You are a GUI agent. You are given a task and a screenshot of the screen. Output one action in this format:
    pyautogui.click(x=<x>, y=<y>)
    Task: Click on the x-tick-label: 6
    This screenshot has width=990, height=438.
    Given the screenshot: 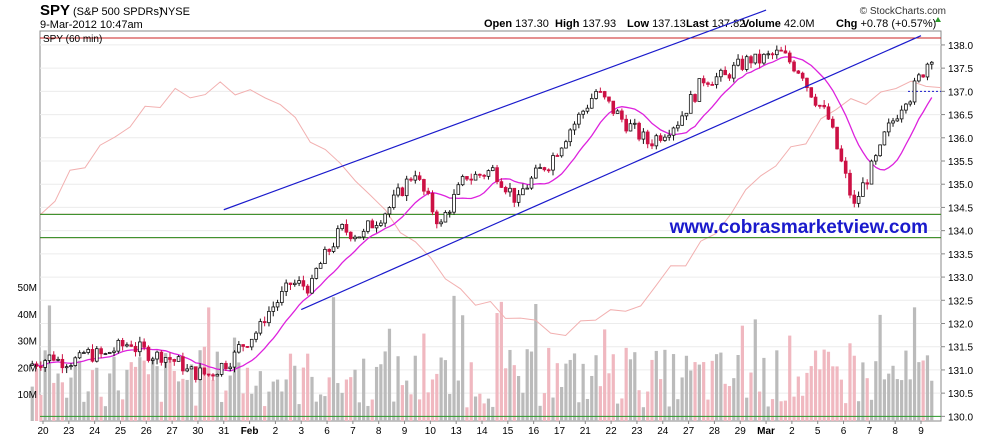 What is the action you would take?
    pyautogui.click(x=327, y=431)
    